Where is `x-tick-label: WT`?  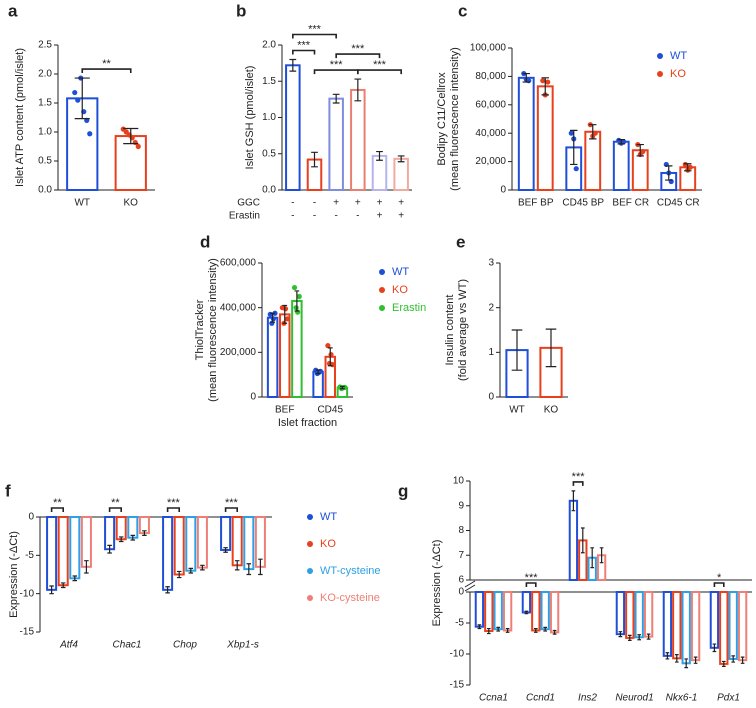
x-tick-label: WT is located at coordinates (82, 203).